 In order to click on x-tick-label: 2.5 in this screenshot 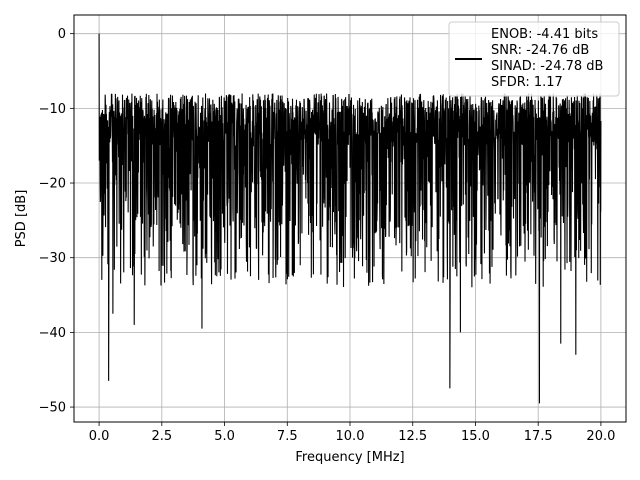, I will do `click(161, 436)`.